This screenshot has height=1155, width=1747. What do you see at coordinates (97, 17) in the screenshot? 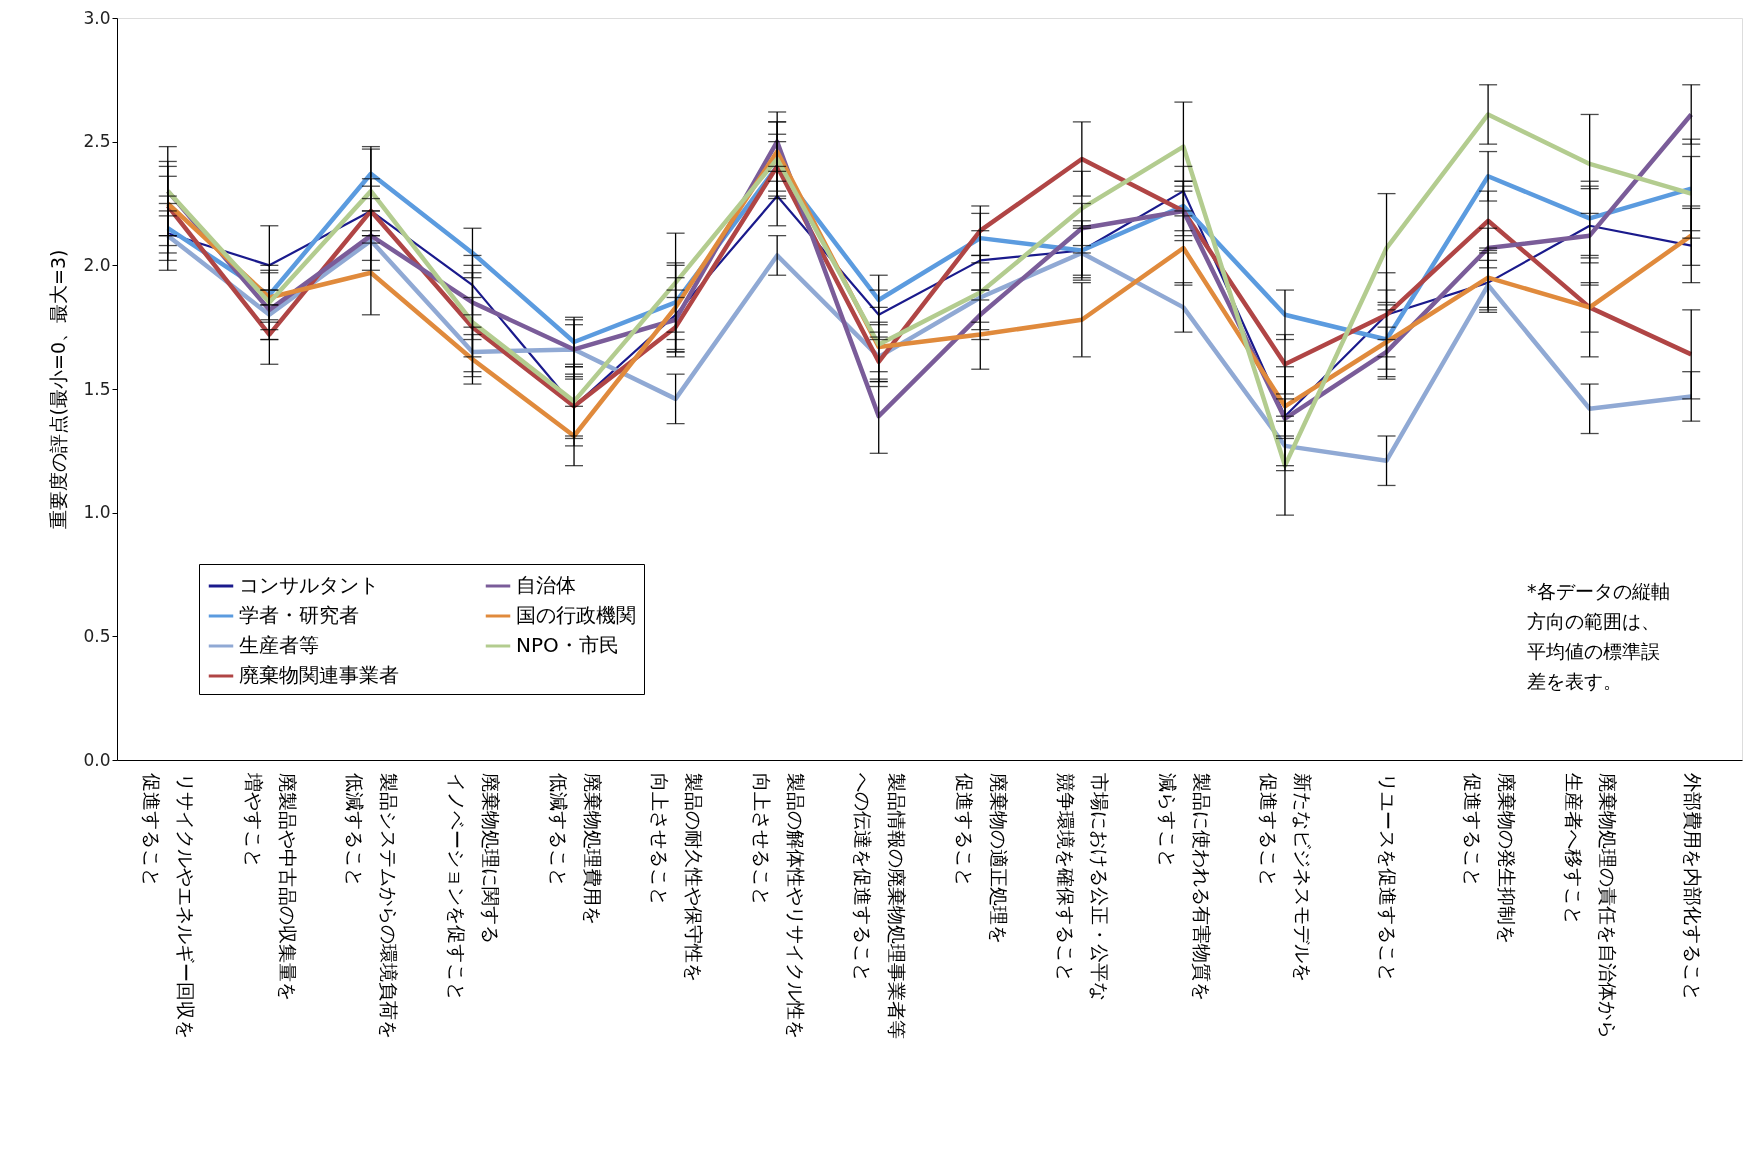
I see `y-tick-label: 3.0` at bounding box center [97, 17].